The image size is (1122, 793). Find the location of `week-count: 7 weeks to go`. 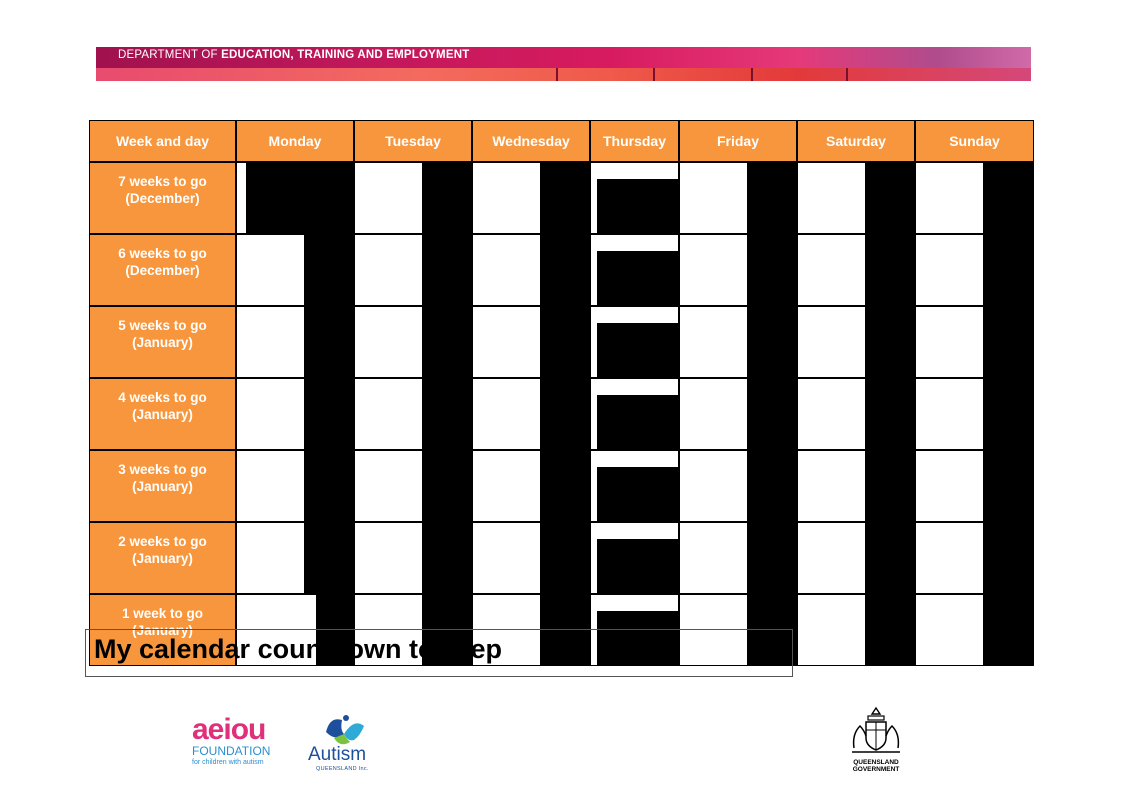

week-count: 7 weeks to go is located at coordinates (162, 181).